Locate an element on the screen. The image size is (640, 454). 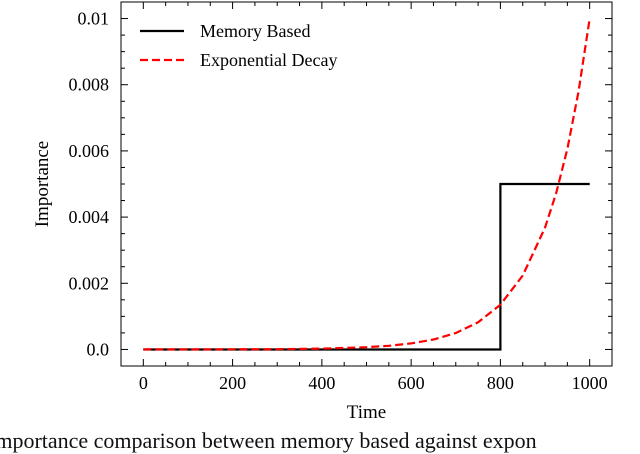
x-tick-label: 1000 is located at coordinates (590, 383).